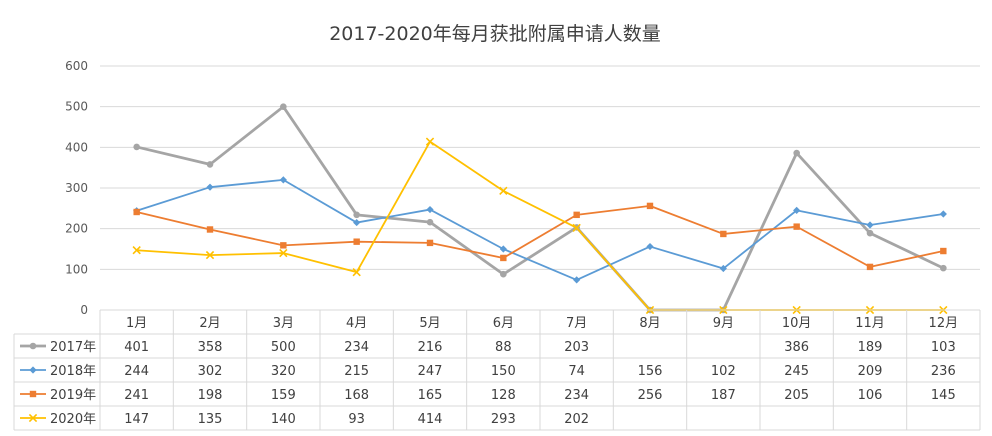 This screenshot has height=436, width=992. I want to click on legend-label: 2020年, so click(73, 419).